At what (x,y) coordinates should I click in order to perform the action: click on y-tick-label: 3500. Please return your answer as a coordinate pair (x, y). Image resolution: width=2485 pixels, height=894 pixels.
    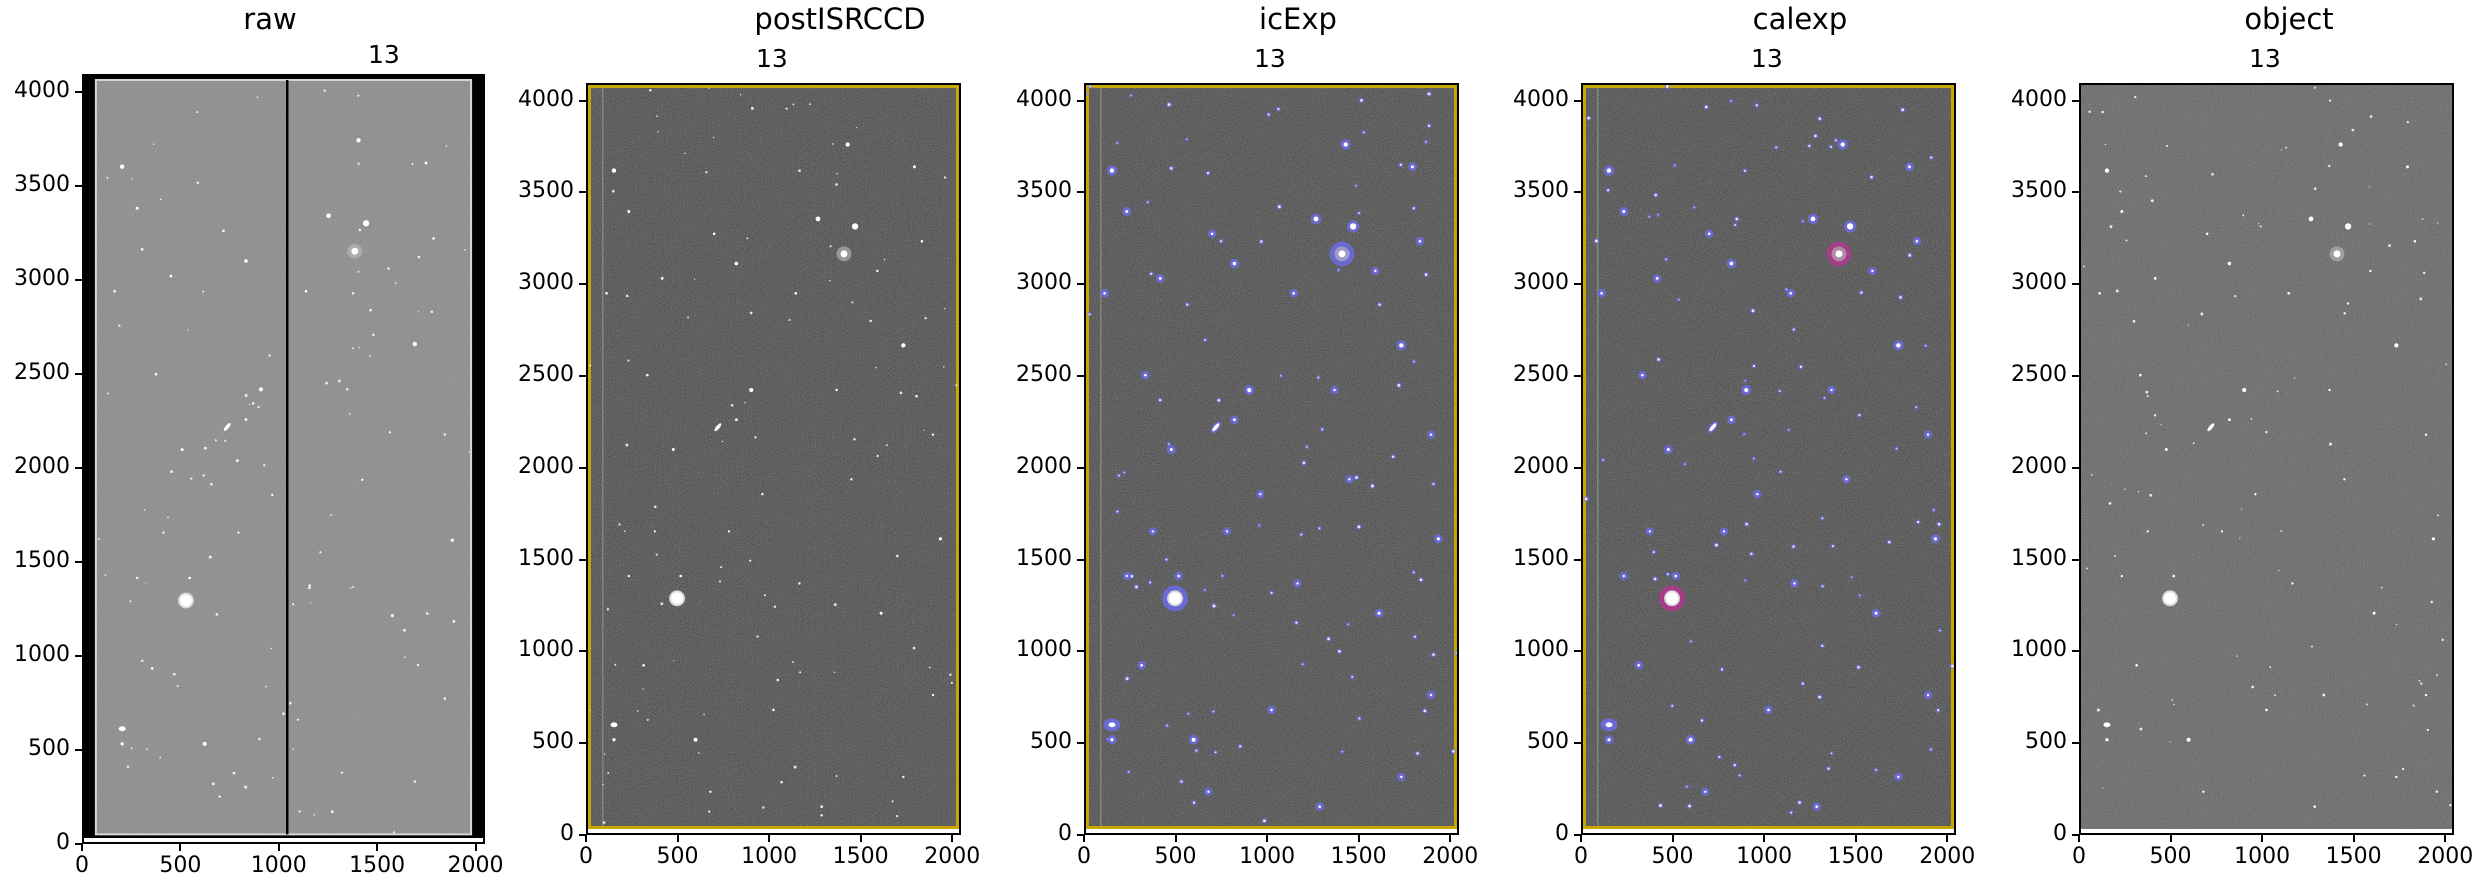
    Looking at the image, I should click on (1541, 191).